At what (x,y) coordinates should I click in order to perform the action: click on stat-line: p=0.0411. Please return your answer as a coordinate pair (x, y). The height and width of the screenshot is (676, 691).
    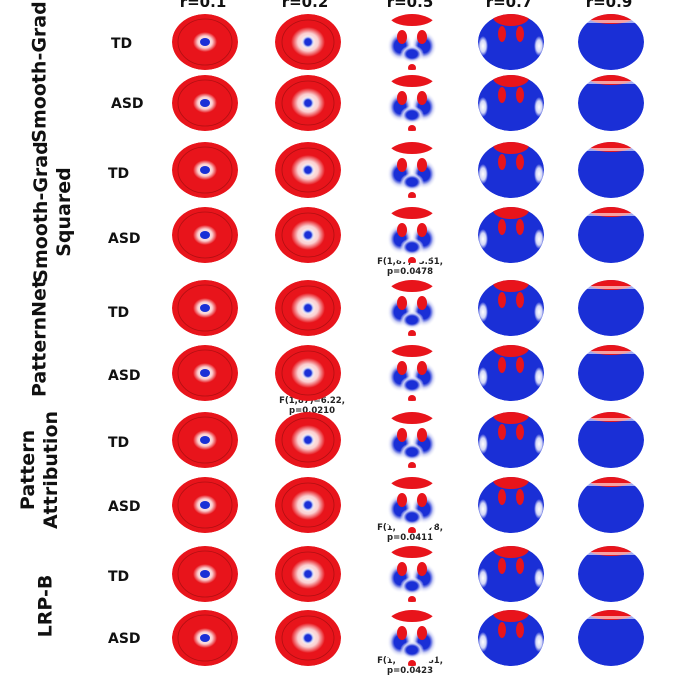
    Looking at the image, I should click on (409, 538).